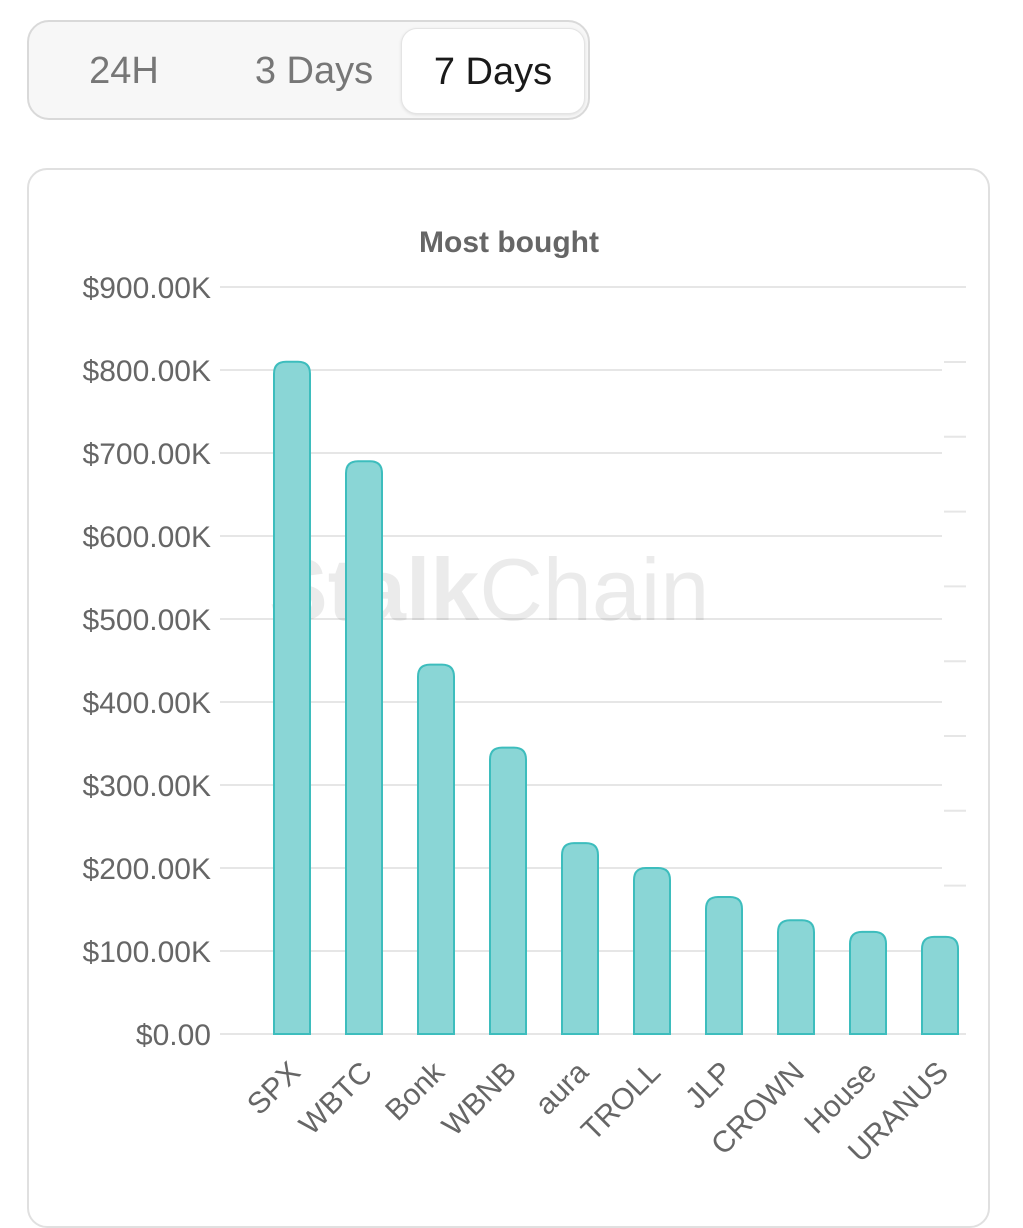  Describe the element at coordinates (508, 890) in the screenshot. I see `bar-wbnb` at that location.